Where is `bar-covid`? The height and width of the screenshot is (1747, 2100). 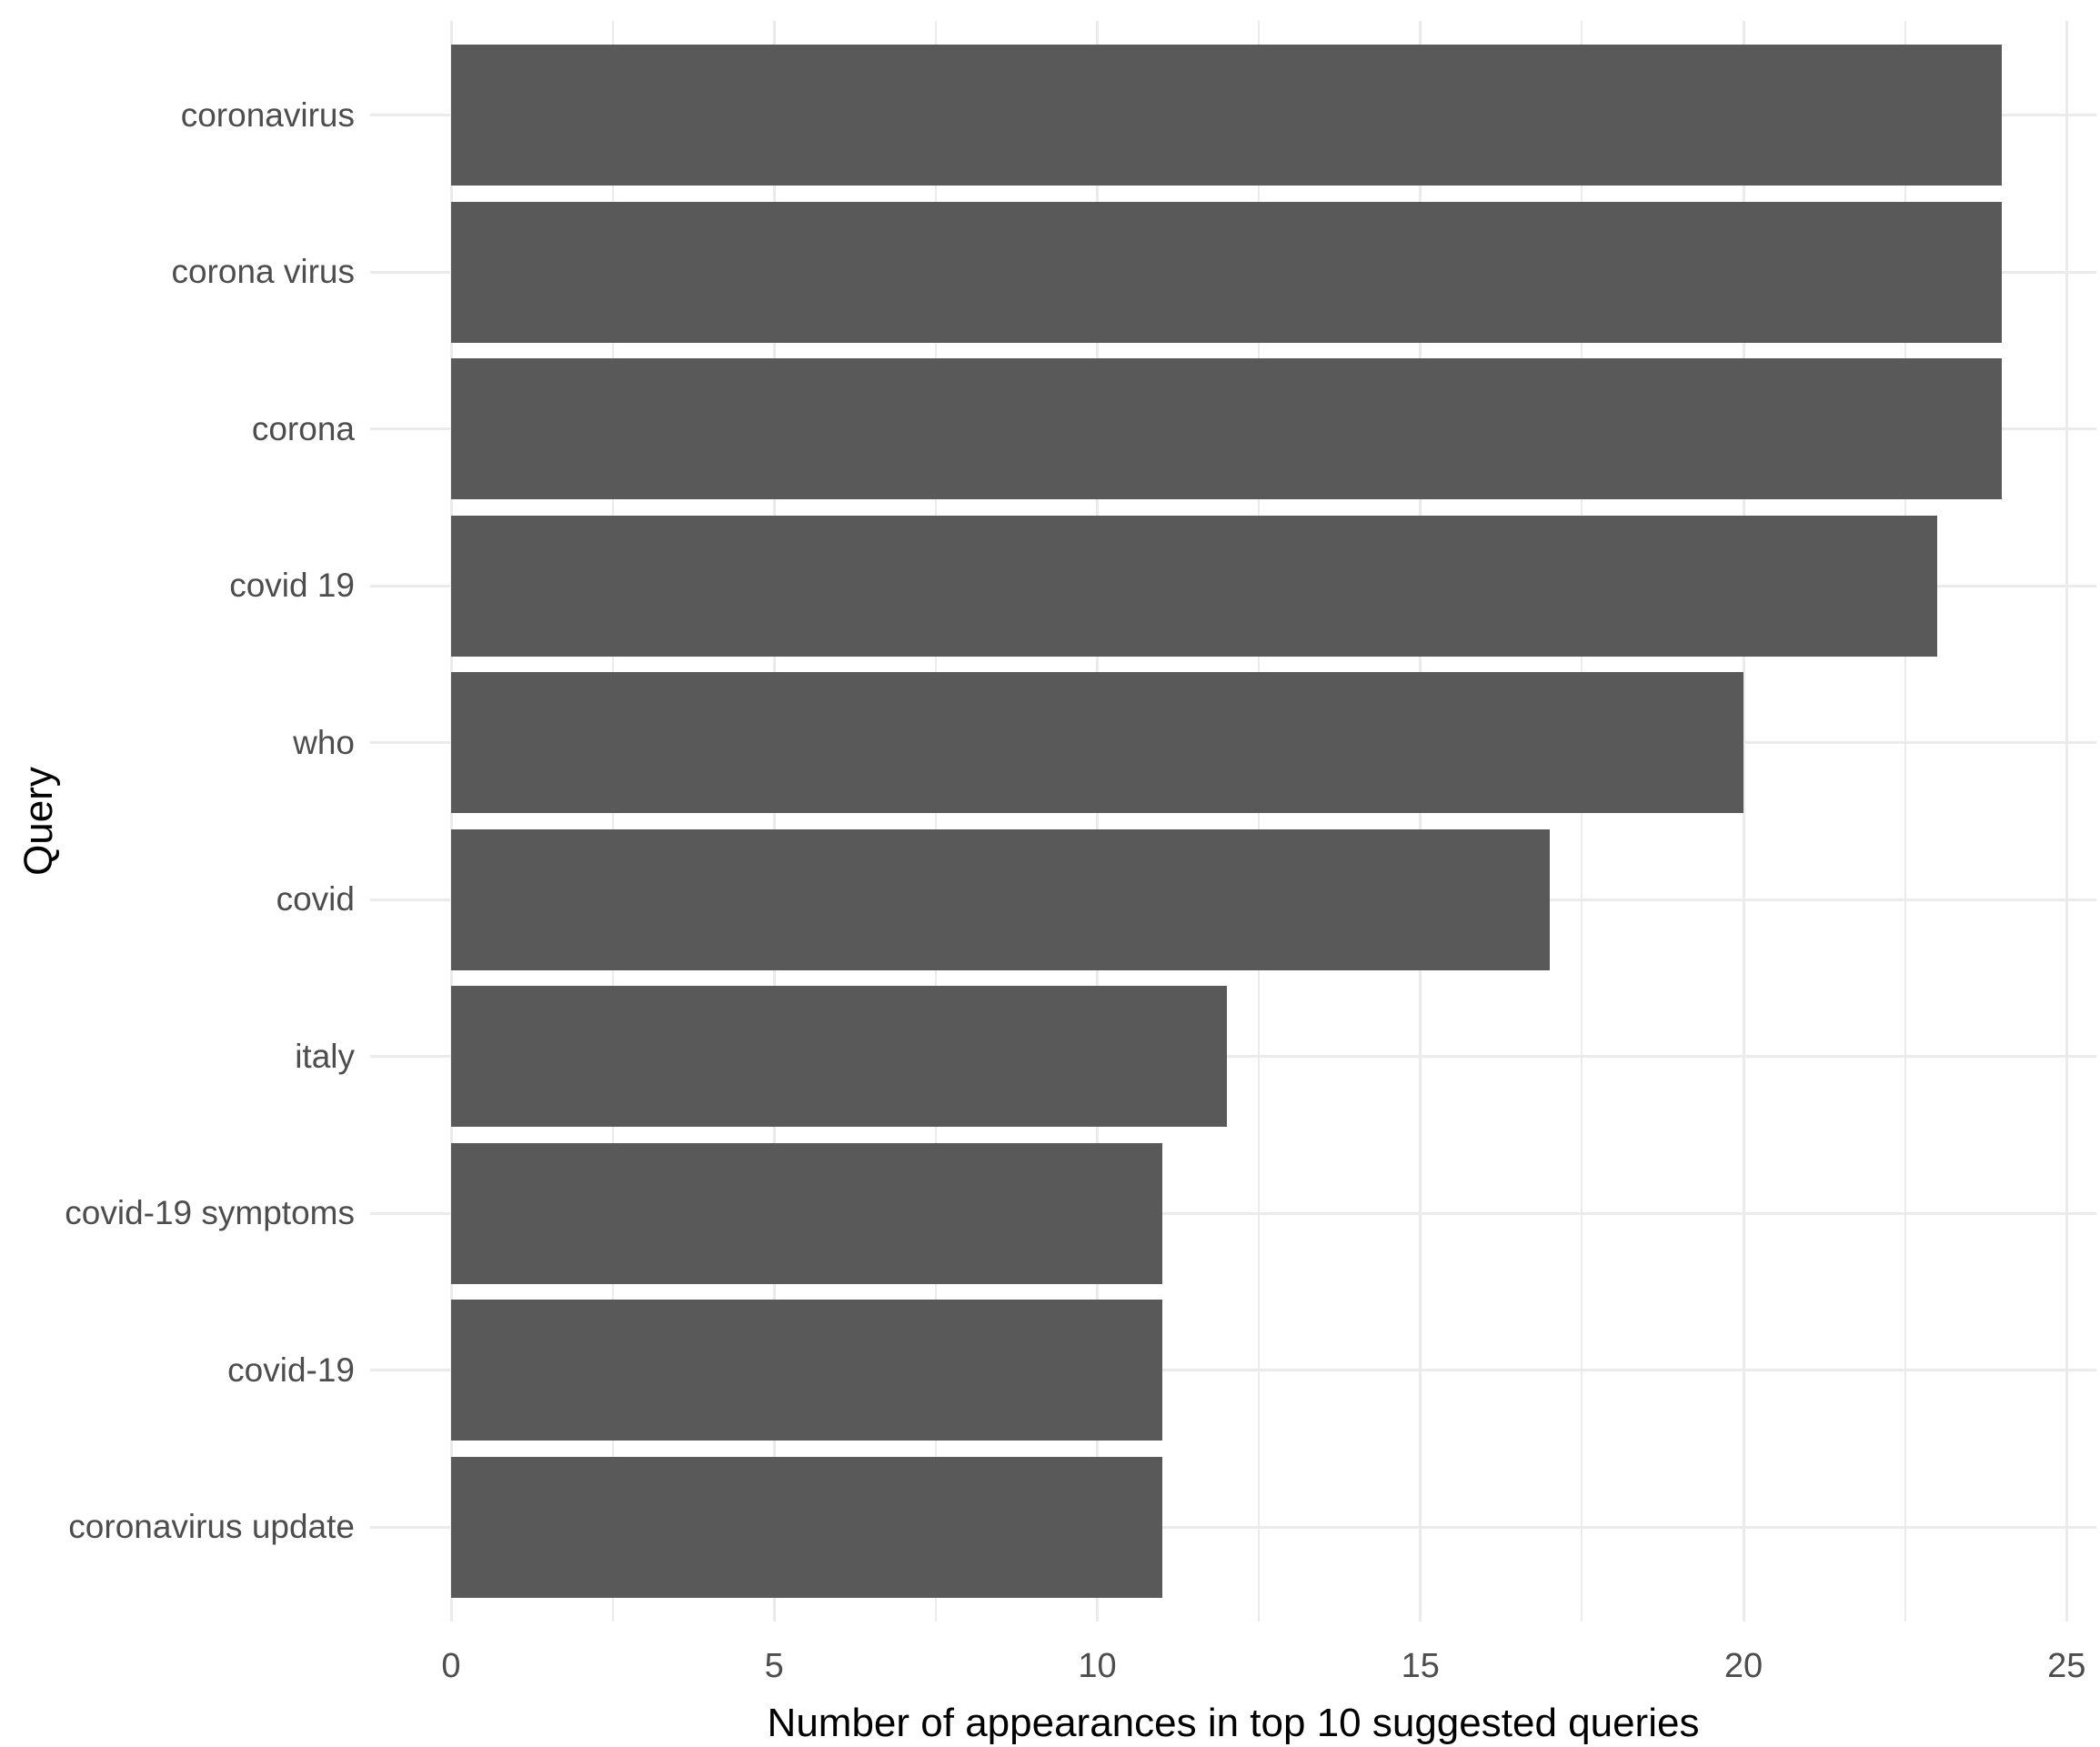 bar-covid is located at coordinates (1001, 899).